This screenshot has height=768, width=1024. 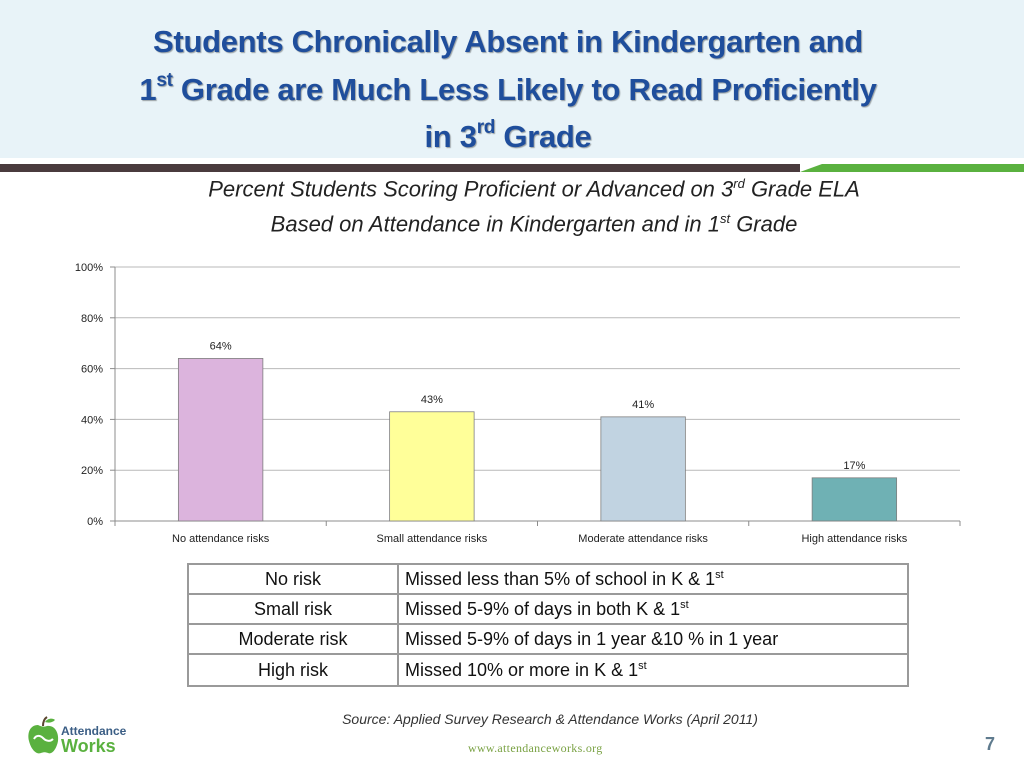 I want to click on y-tick-label: 40%, so click(x=92, y=420).